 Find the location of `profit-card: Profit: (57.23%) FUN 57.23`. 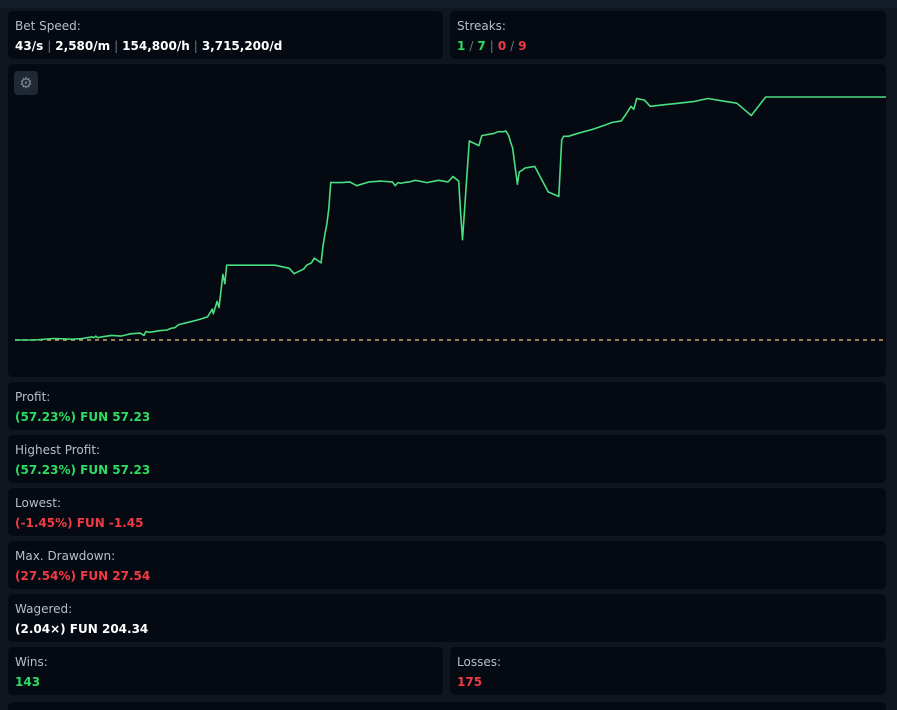

profit-card: Profit: (57.23%) FUN 57.23 is located at coordinates (447, 406).